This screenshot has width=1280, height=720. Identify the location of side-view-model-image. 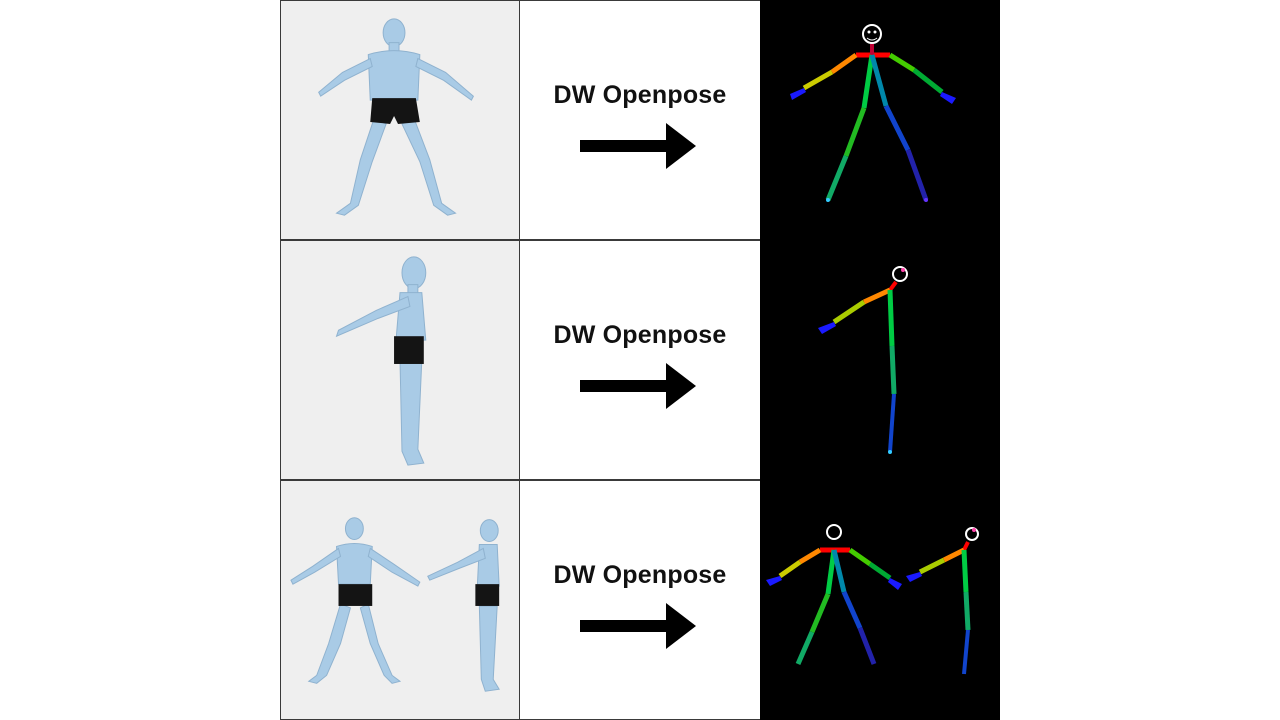
(400, 360).